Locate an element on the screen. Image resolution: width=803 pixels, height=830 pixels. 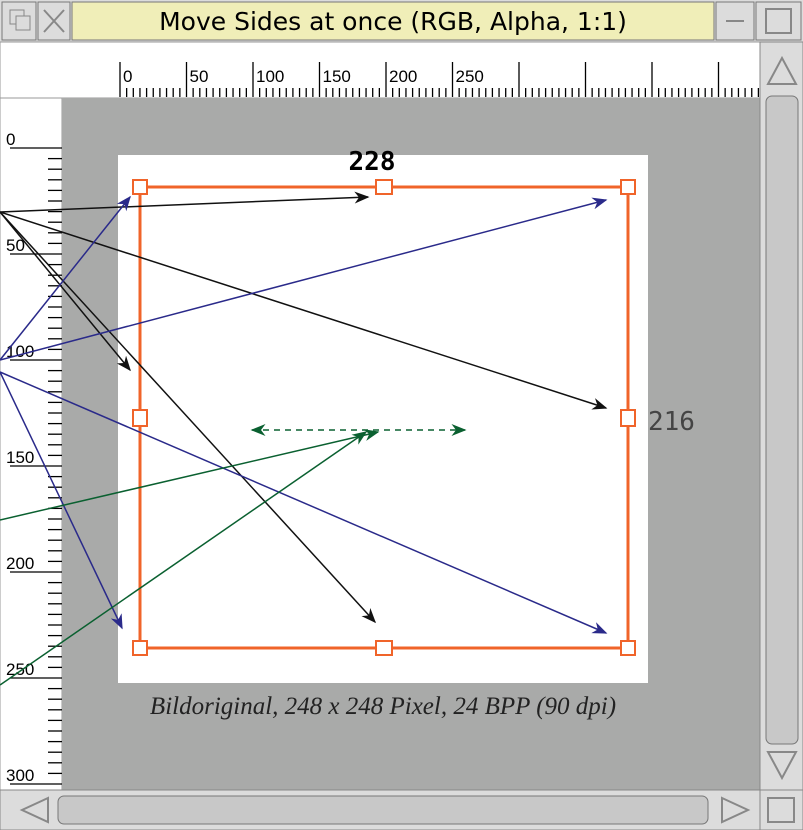
resize-button is located at coordinates (781, 809).